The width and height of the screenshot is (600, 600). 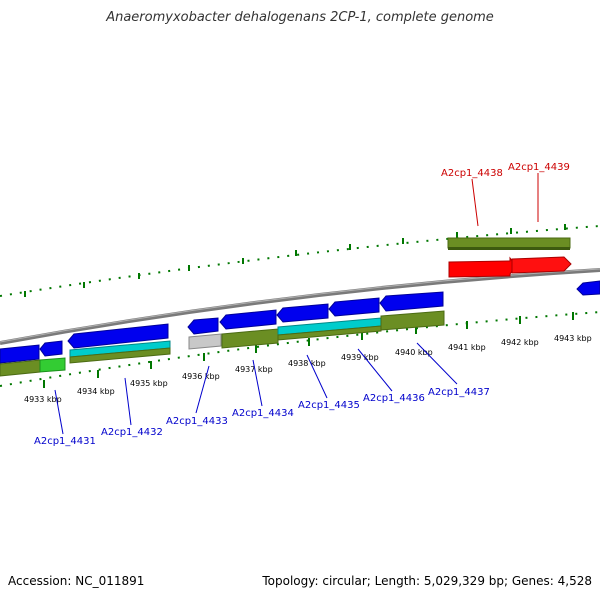 I want to click on reverse-cds-arrows, so click(x=300, y=322).